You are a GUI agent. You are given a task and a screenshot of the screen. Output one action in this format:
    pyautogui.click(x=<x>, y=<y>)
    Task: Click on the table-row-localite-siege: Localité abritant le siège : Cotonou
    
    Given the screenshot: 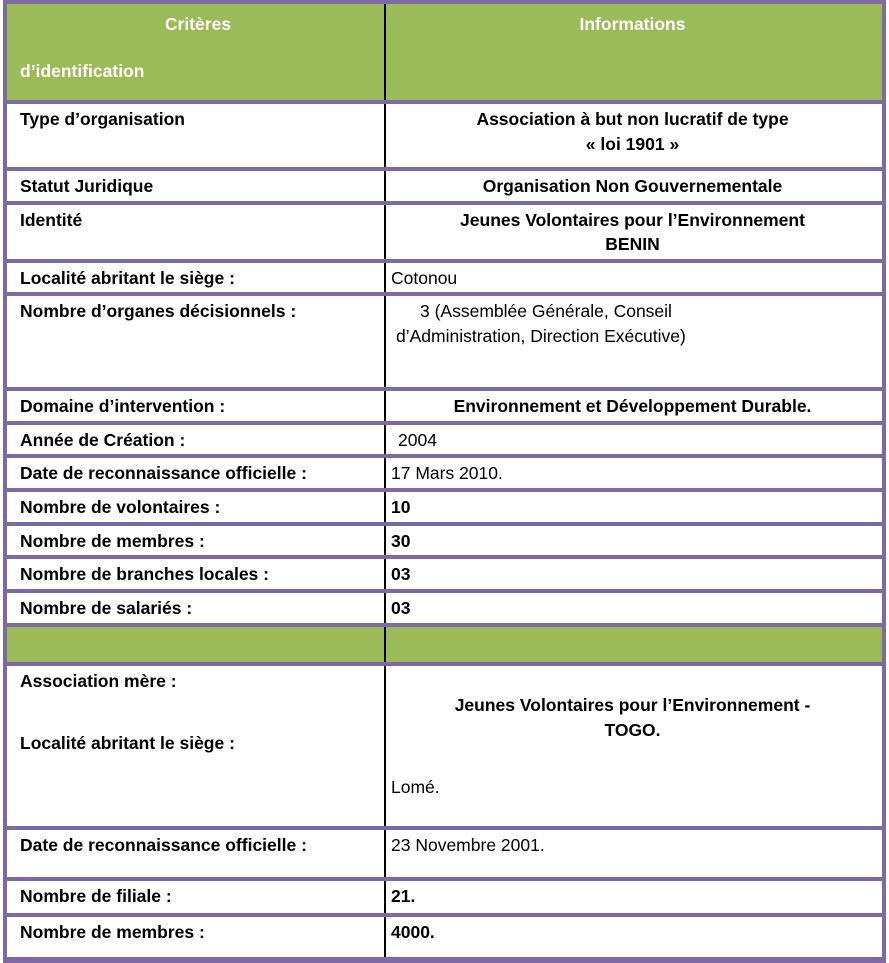 What is the action you would take?
    pyautogui.click(x=444, y=275)
    